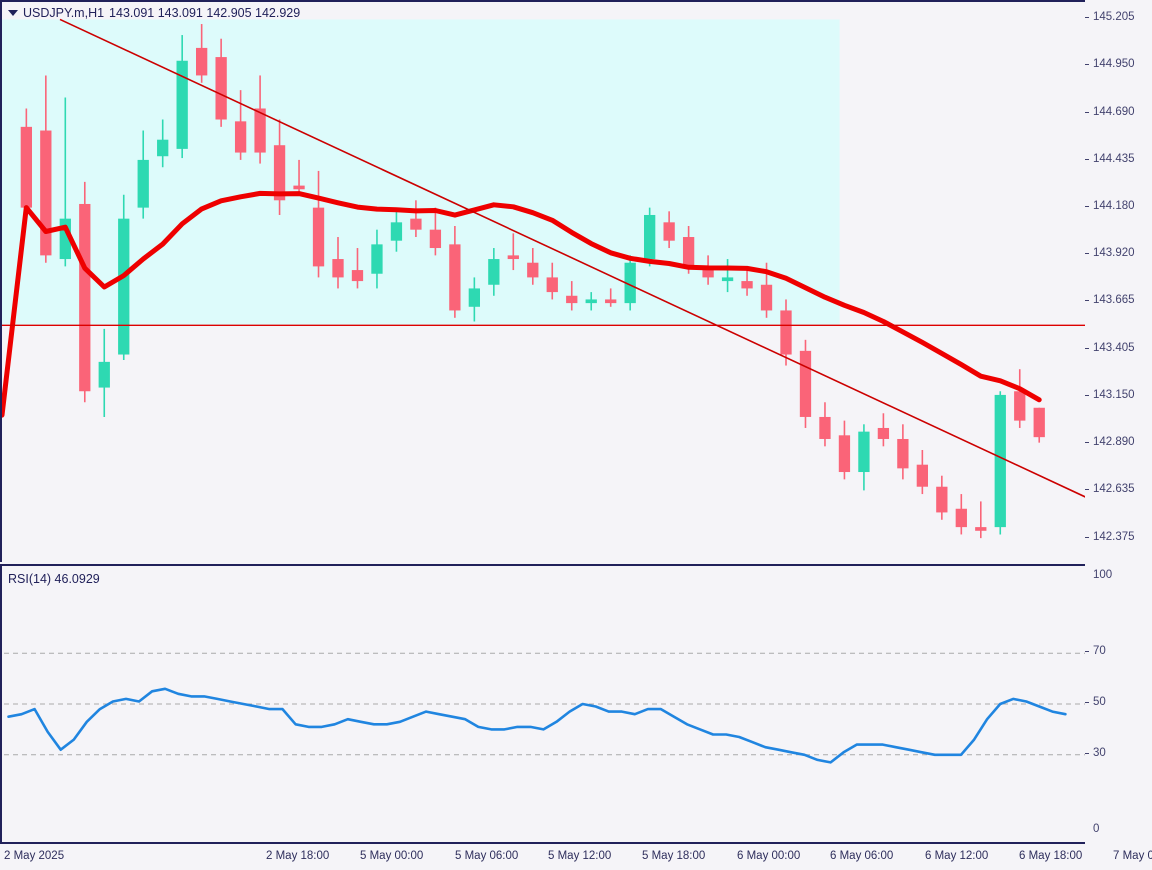  I want to click on rsi-axis: 100 70 50 30 0, so click(1118, 704).